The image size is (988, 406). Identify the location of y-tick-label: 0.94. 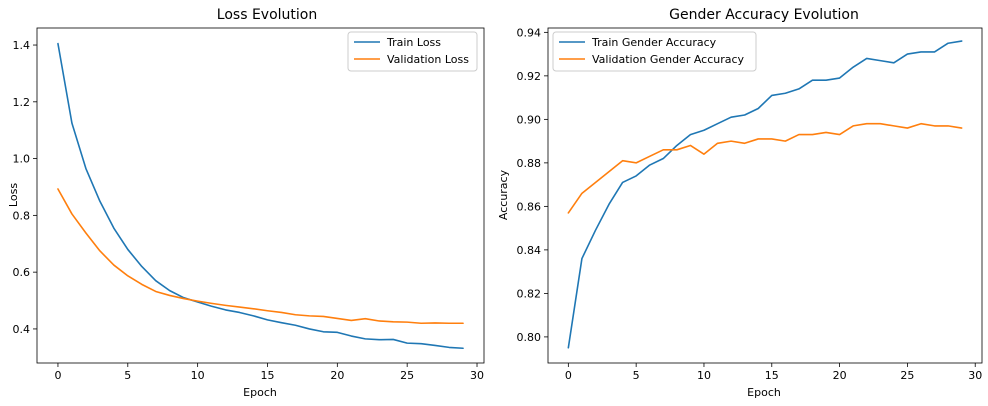
(529, 32).